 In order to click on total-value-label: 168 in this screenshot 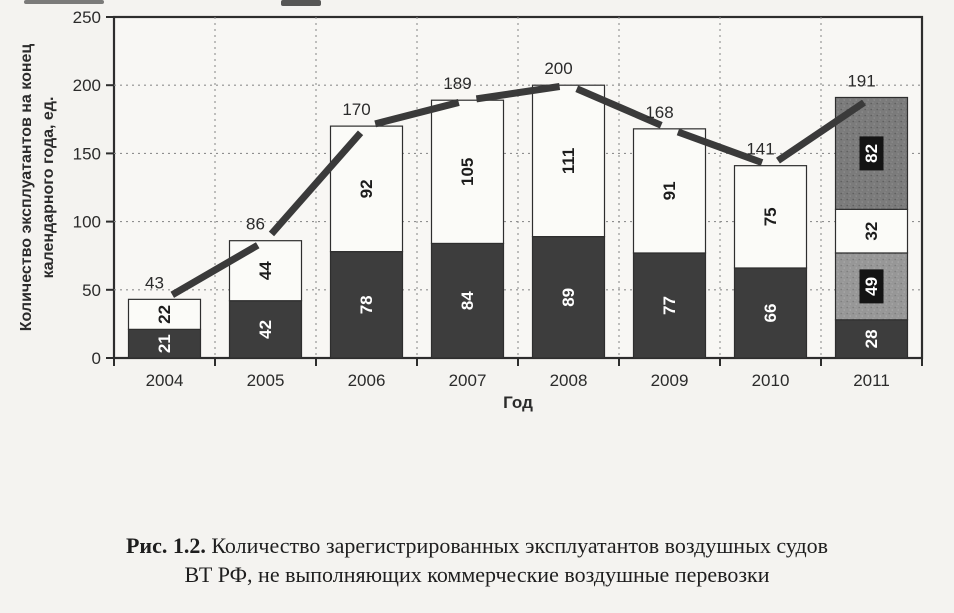, I will do `click(659, 112)`.